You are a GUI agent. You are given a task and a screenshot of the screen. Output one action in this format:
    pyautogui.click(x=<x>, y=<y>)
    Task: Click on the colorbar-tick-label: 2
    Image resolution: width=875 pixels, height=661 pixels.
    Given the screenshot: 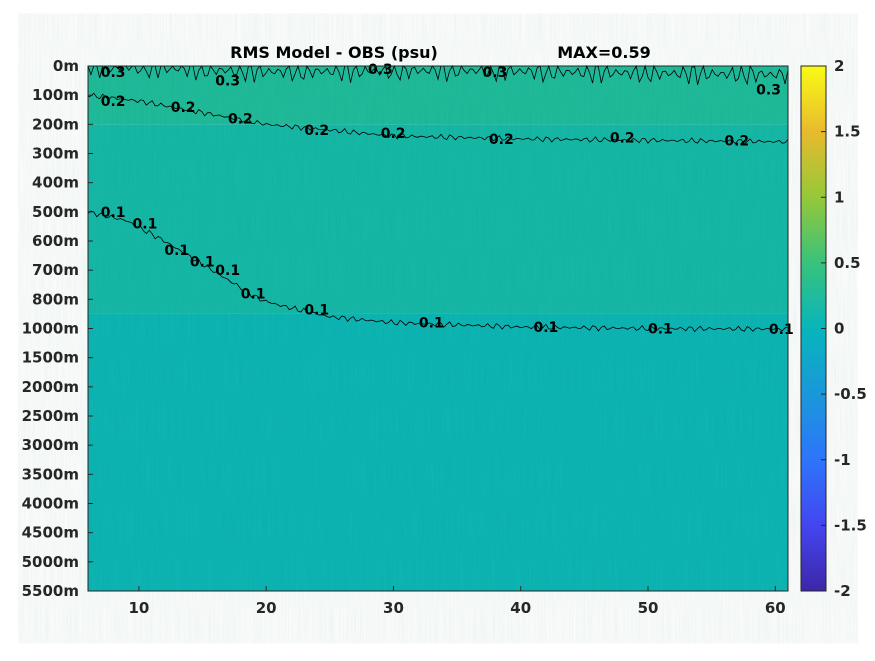 What is the action you would take?
    pyautogui.click(x=839, y=66)
    